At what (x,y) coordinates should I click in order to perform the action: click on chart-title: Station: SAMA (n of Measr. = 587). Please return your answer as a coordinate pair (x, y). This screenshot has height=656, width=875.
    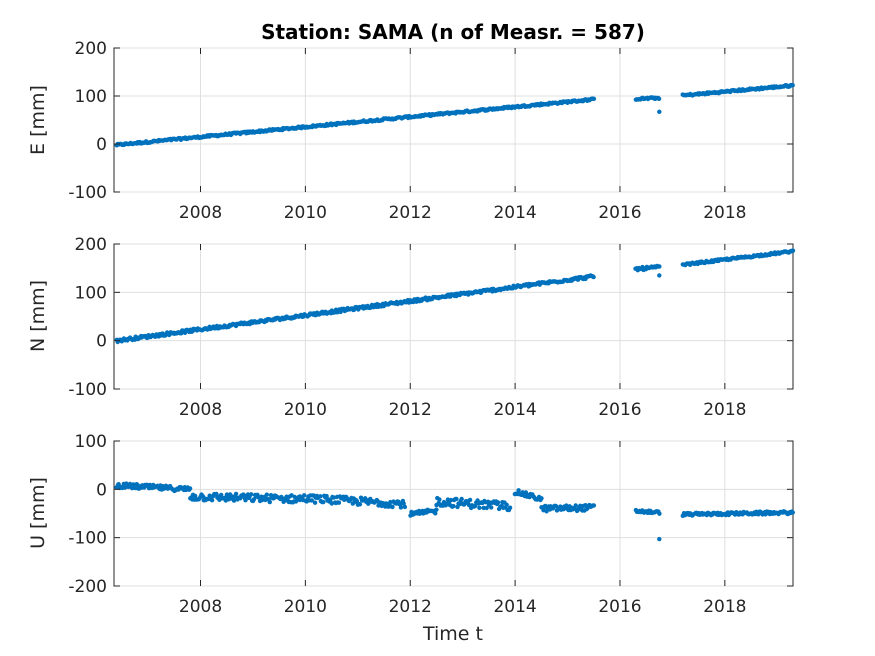
    Looking at the image, I should click on (453, 32).